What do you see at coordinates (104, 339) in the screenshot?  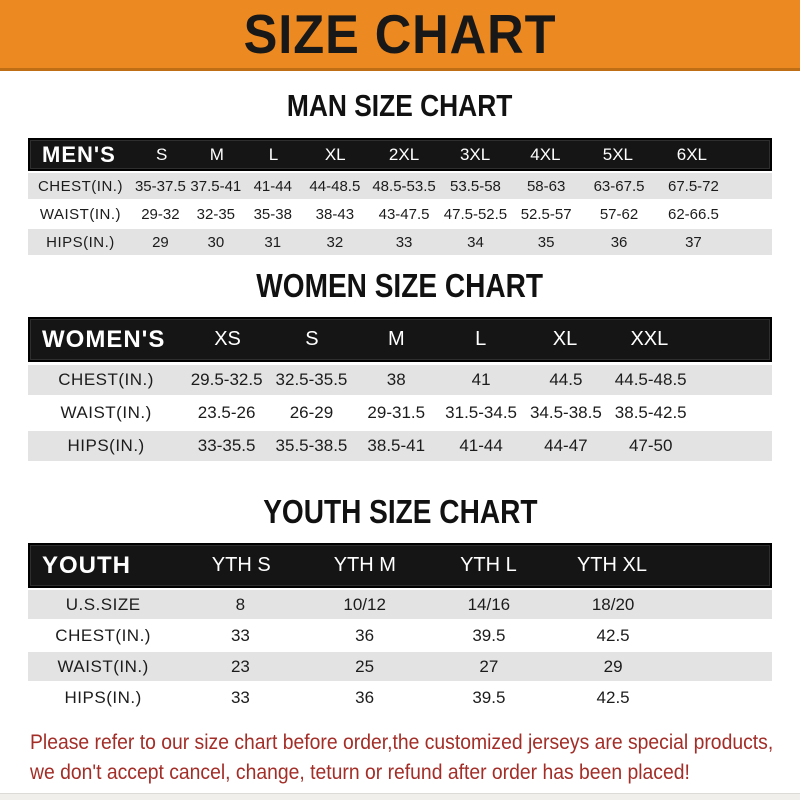 I see `table-header-label: WOMEN'S` at bounding box center [104, 339].